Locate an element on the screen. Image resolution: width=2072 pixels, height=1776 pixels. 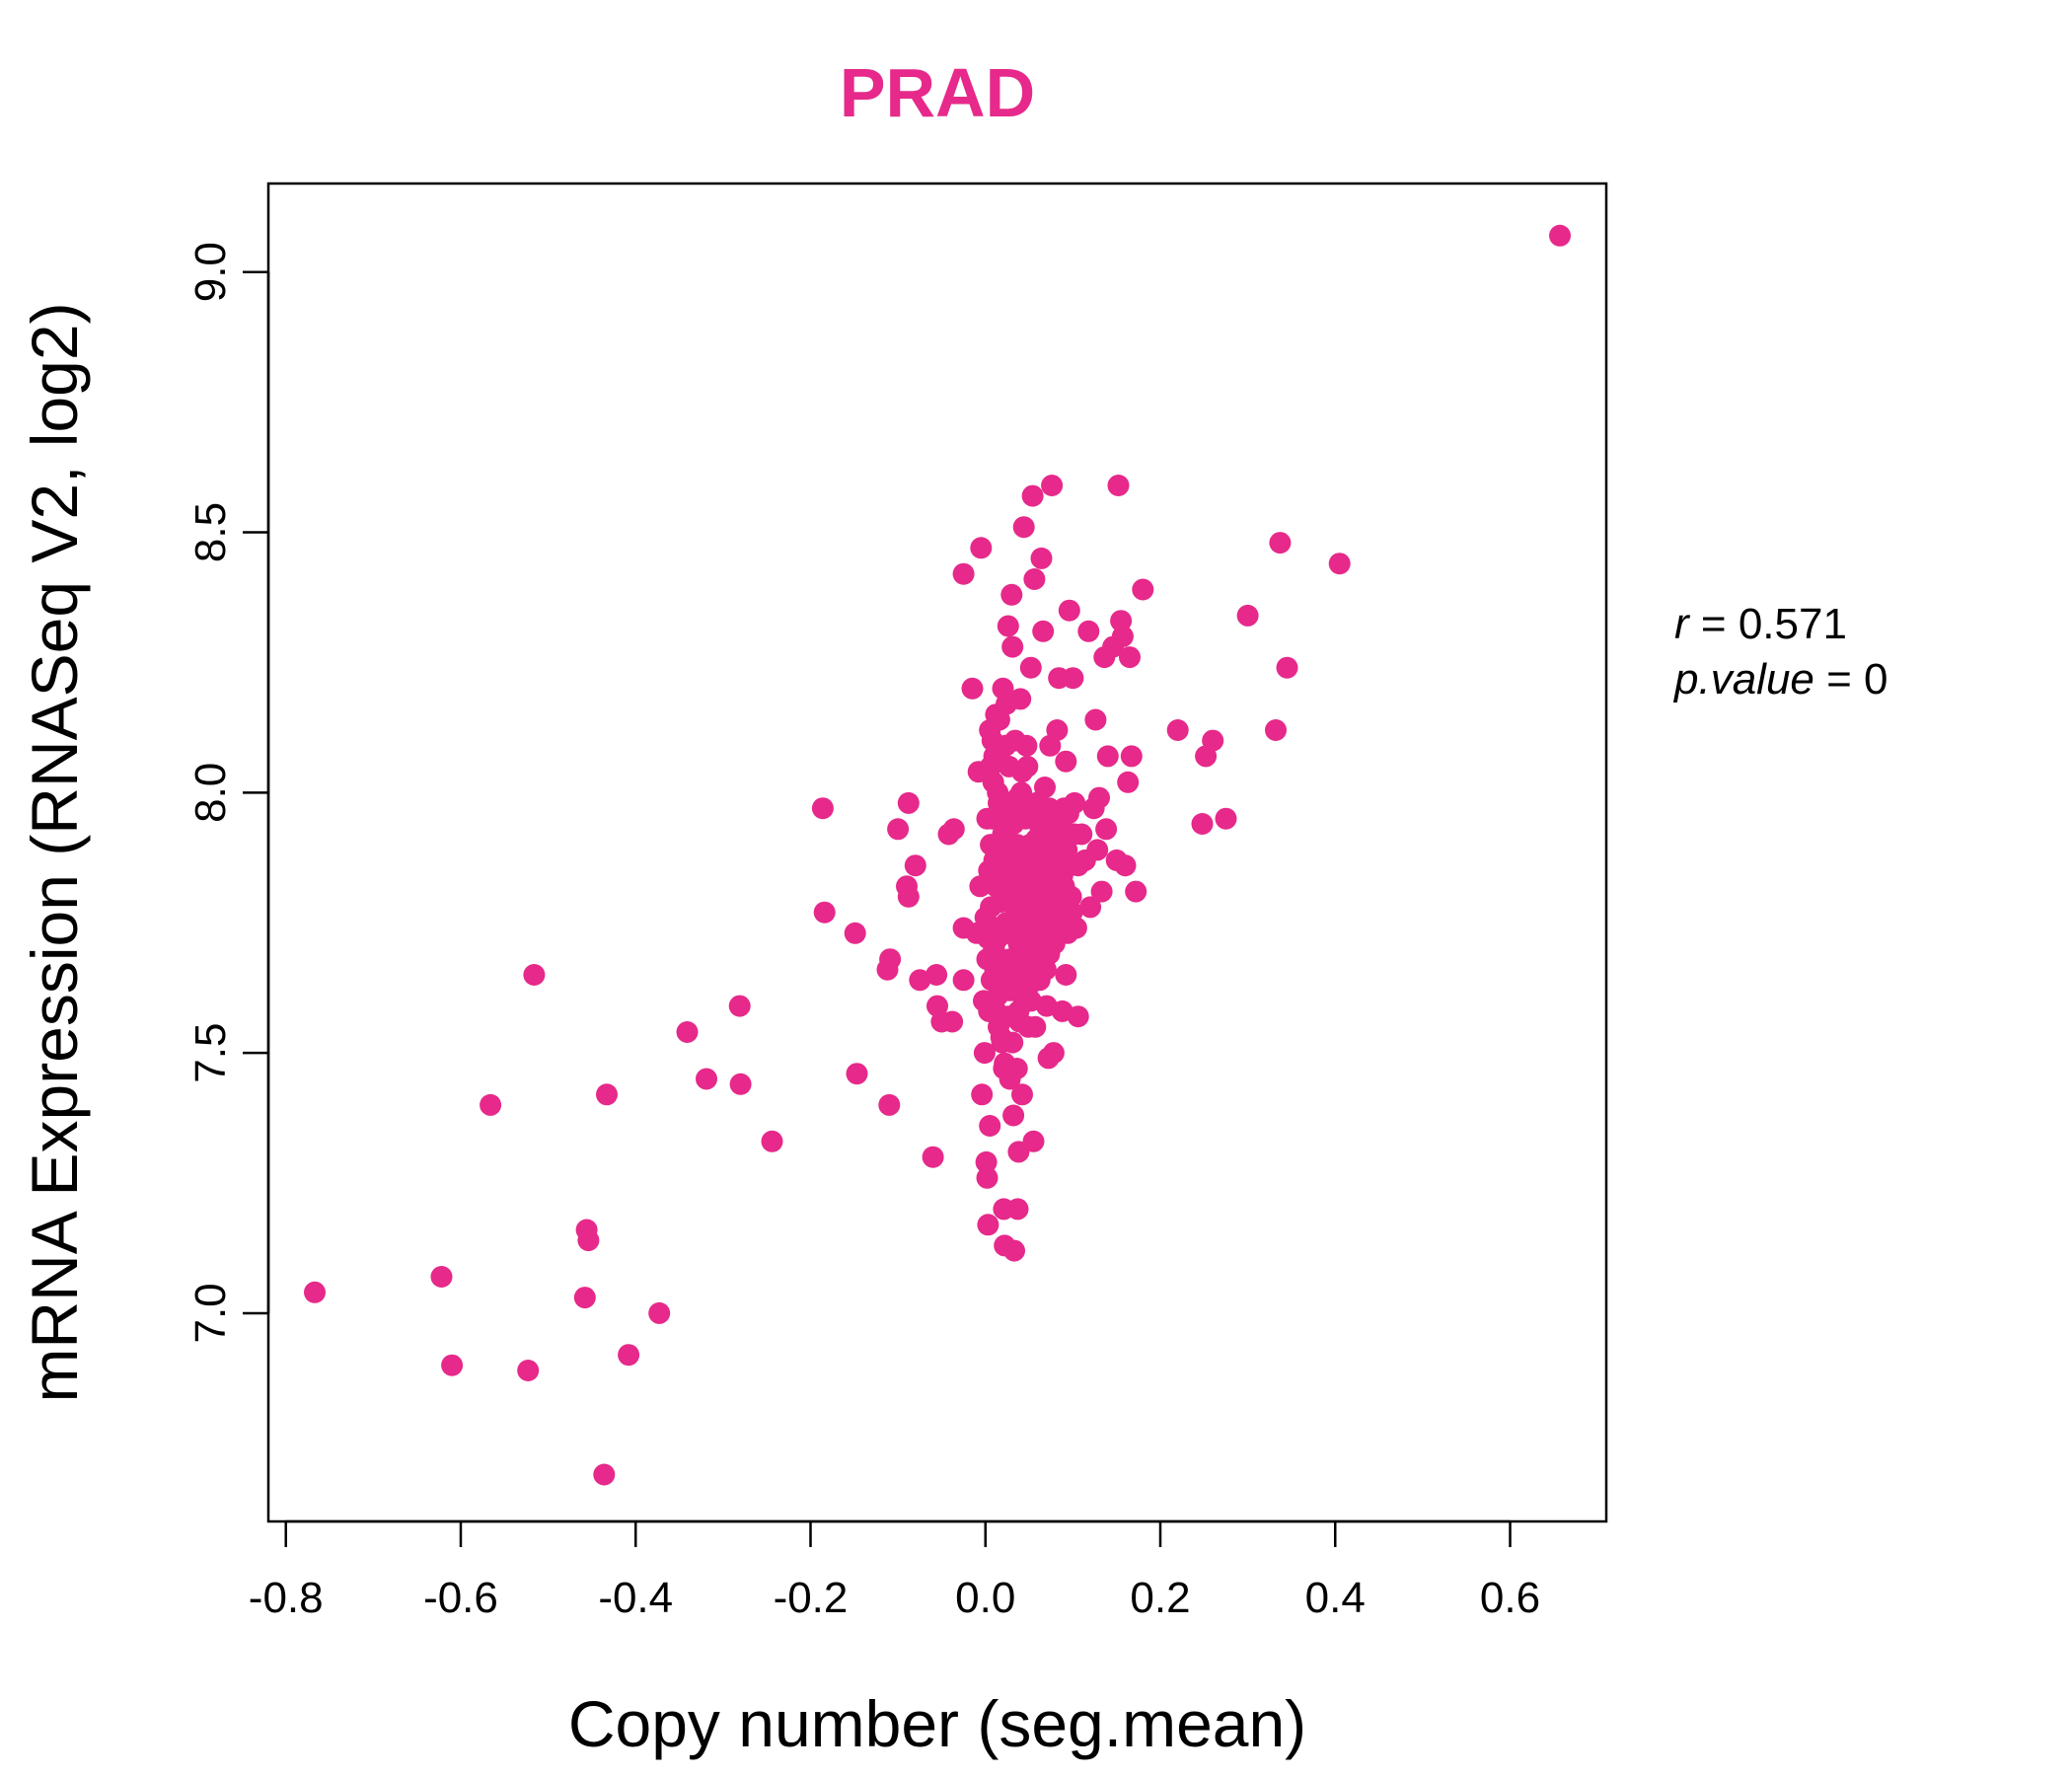
x-tick-label: 0.4 is located at coordinates (1336, 1598).